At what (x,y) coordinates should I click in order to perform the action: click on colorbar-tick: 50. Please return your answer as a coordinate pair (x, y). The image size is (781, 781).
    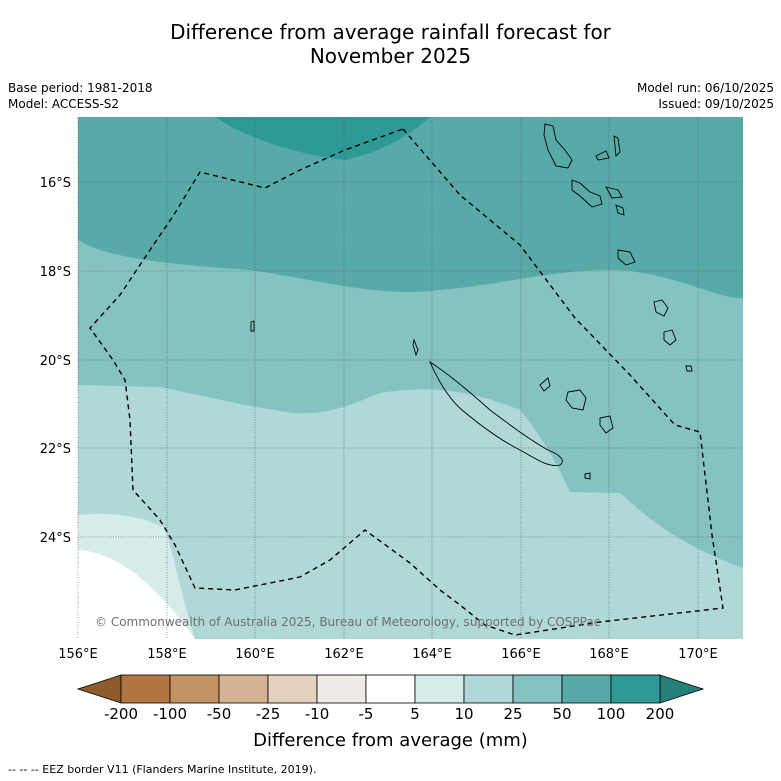
    Looking at the image, I should click on (562, 714).